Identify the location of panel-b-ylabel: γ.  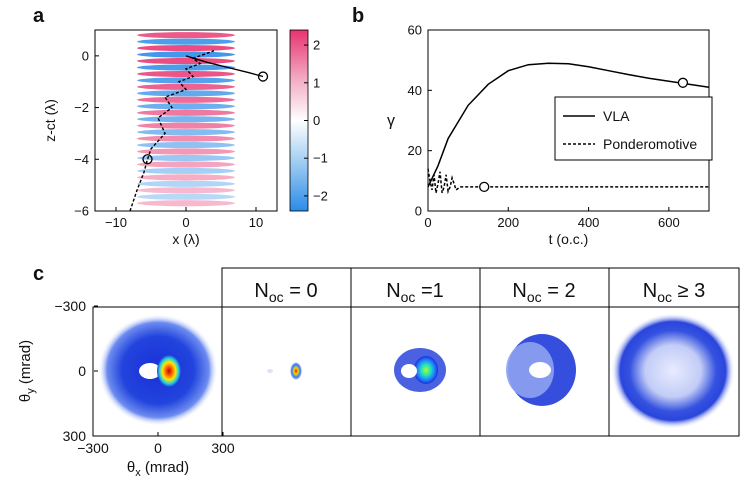
(391, 121).